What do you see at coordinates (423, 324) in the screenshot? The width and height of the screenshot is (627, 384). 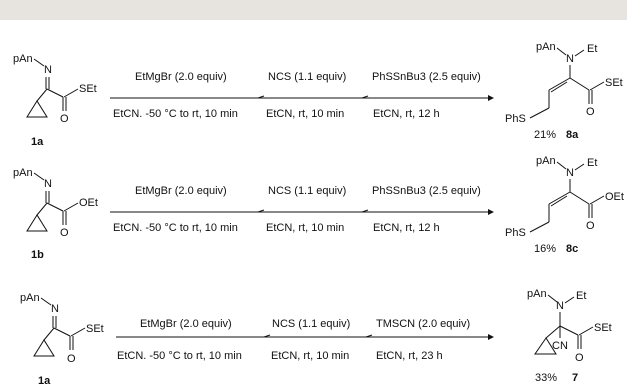 I see `step-3-reagent: TMSCN (2.0 equiv)` at bounding box center [423, 324].